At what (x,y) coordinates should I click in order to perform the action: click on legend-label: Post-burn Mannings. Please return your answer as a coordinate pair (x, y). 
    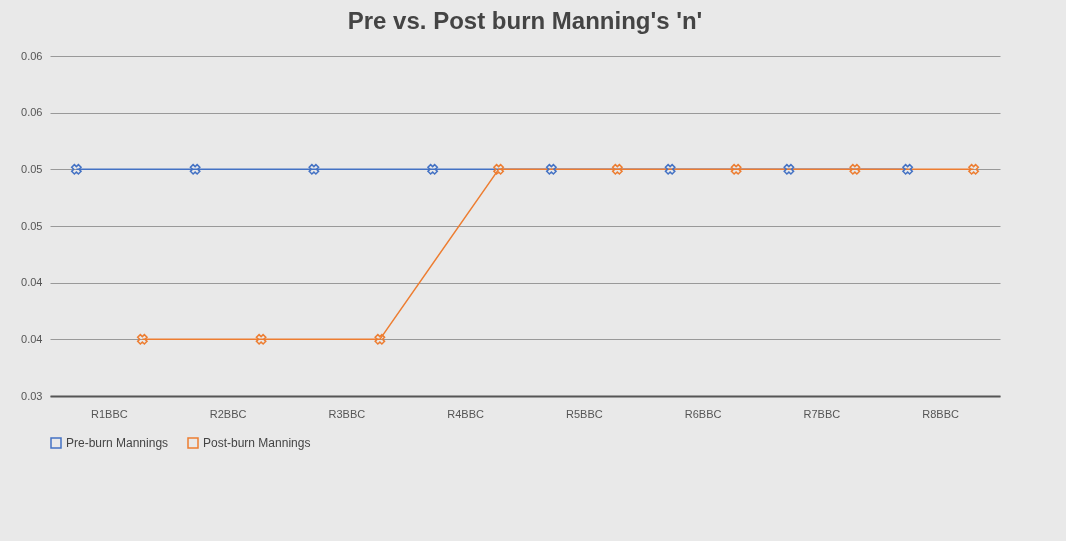
    Looking at the image, I should click on (257, 443).